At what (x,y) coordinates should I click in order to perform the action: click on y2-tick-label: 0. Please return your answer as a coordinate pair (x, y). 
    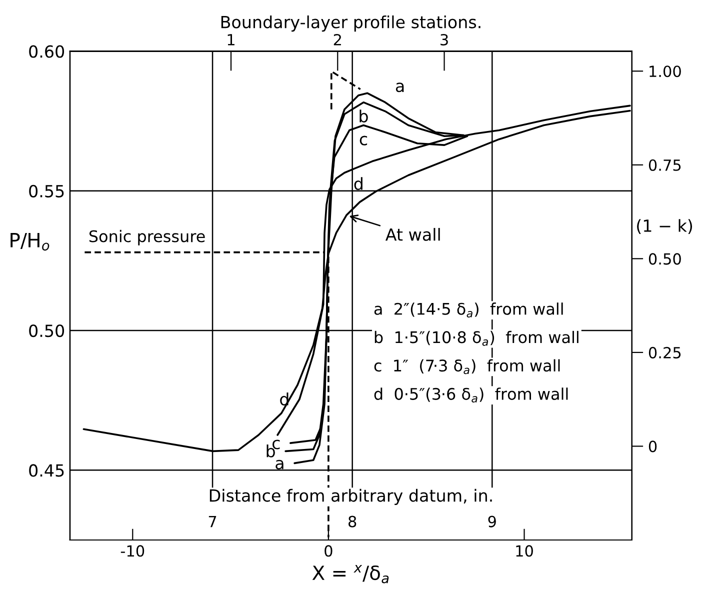
    Looking at the image, I should click on (652, 446).